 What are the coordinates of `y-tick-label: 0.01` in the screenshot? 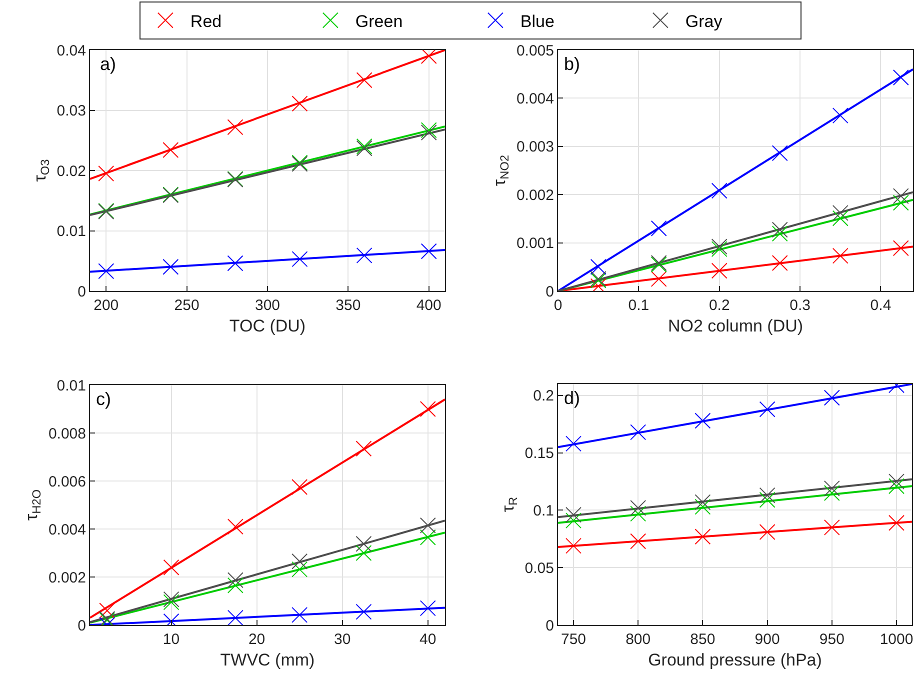 It's located at (71, 231).